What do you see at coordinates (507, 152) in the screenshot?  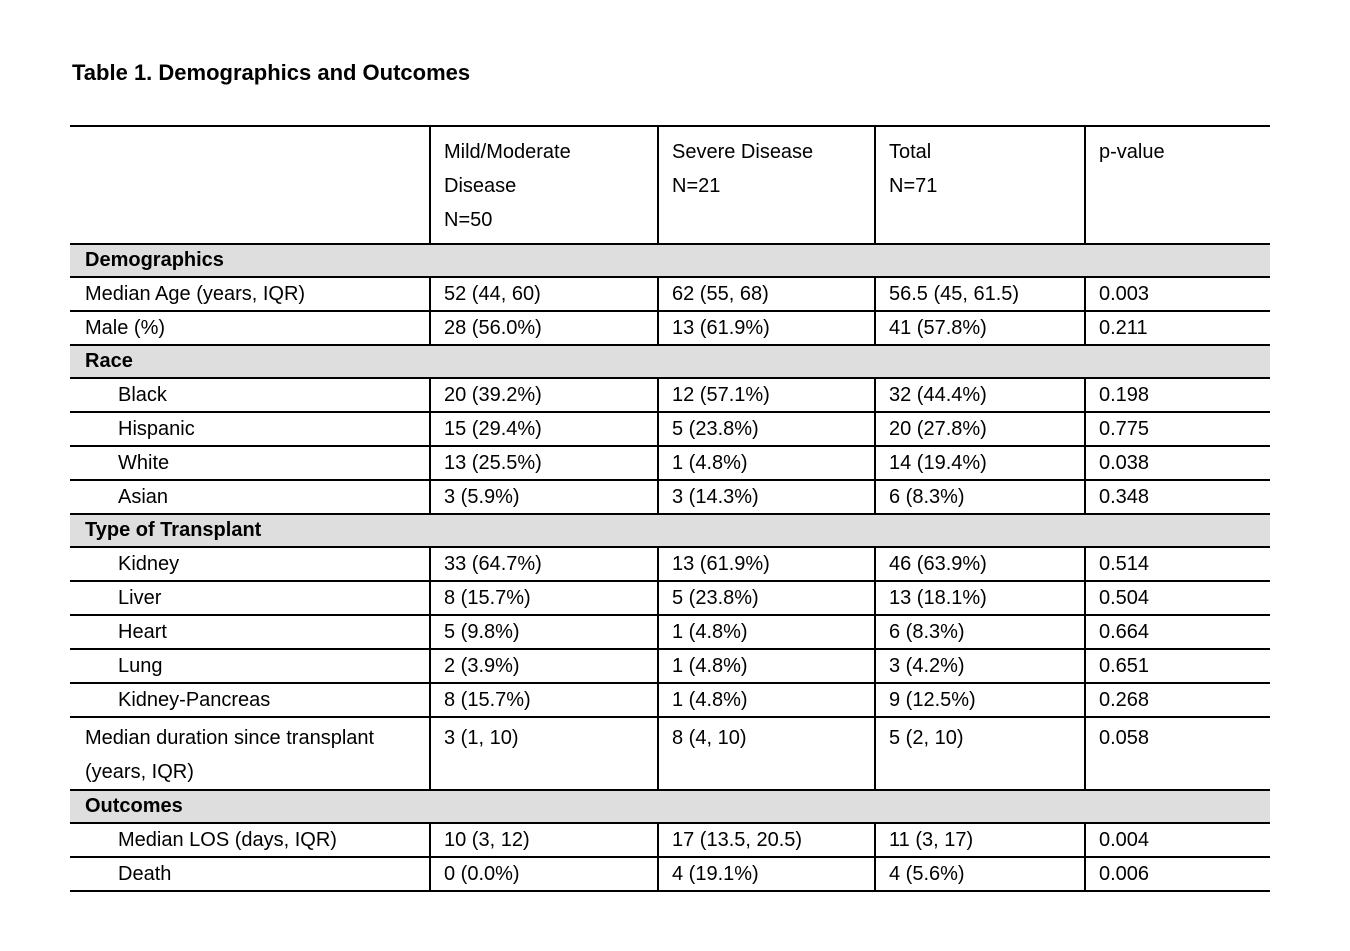 I see `header-line: Mild/Moderate` at bounding box center [507, 152].